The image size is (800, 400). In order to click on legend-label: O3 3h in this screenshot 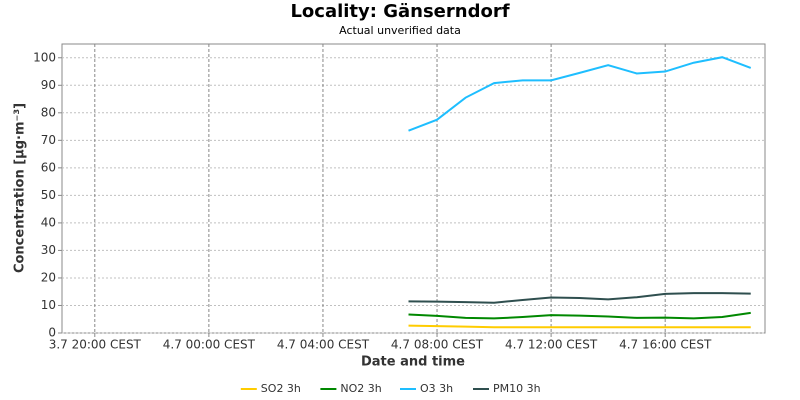, I will do `click(436, 388)`.